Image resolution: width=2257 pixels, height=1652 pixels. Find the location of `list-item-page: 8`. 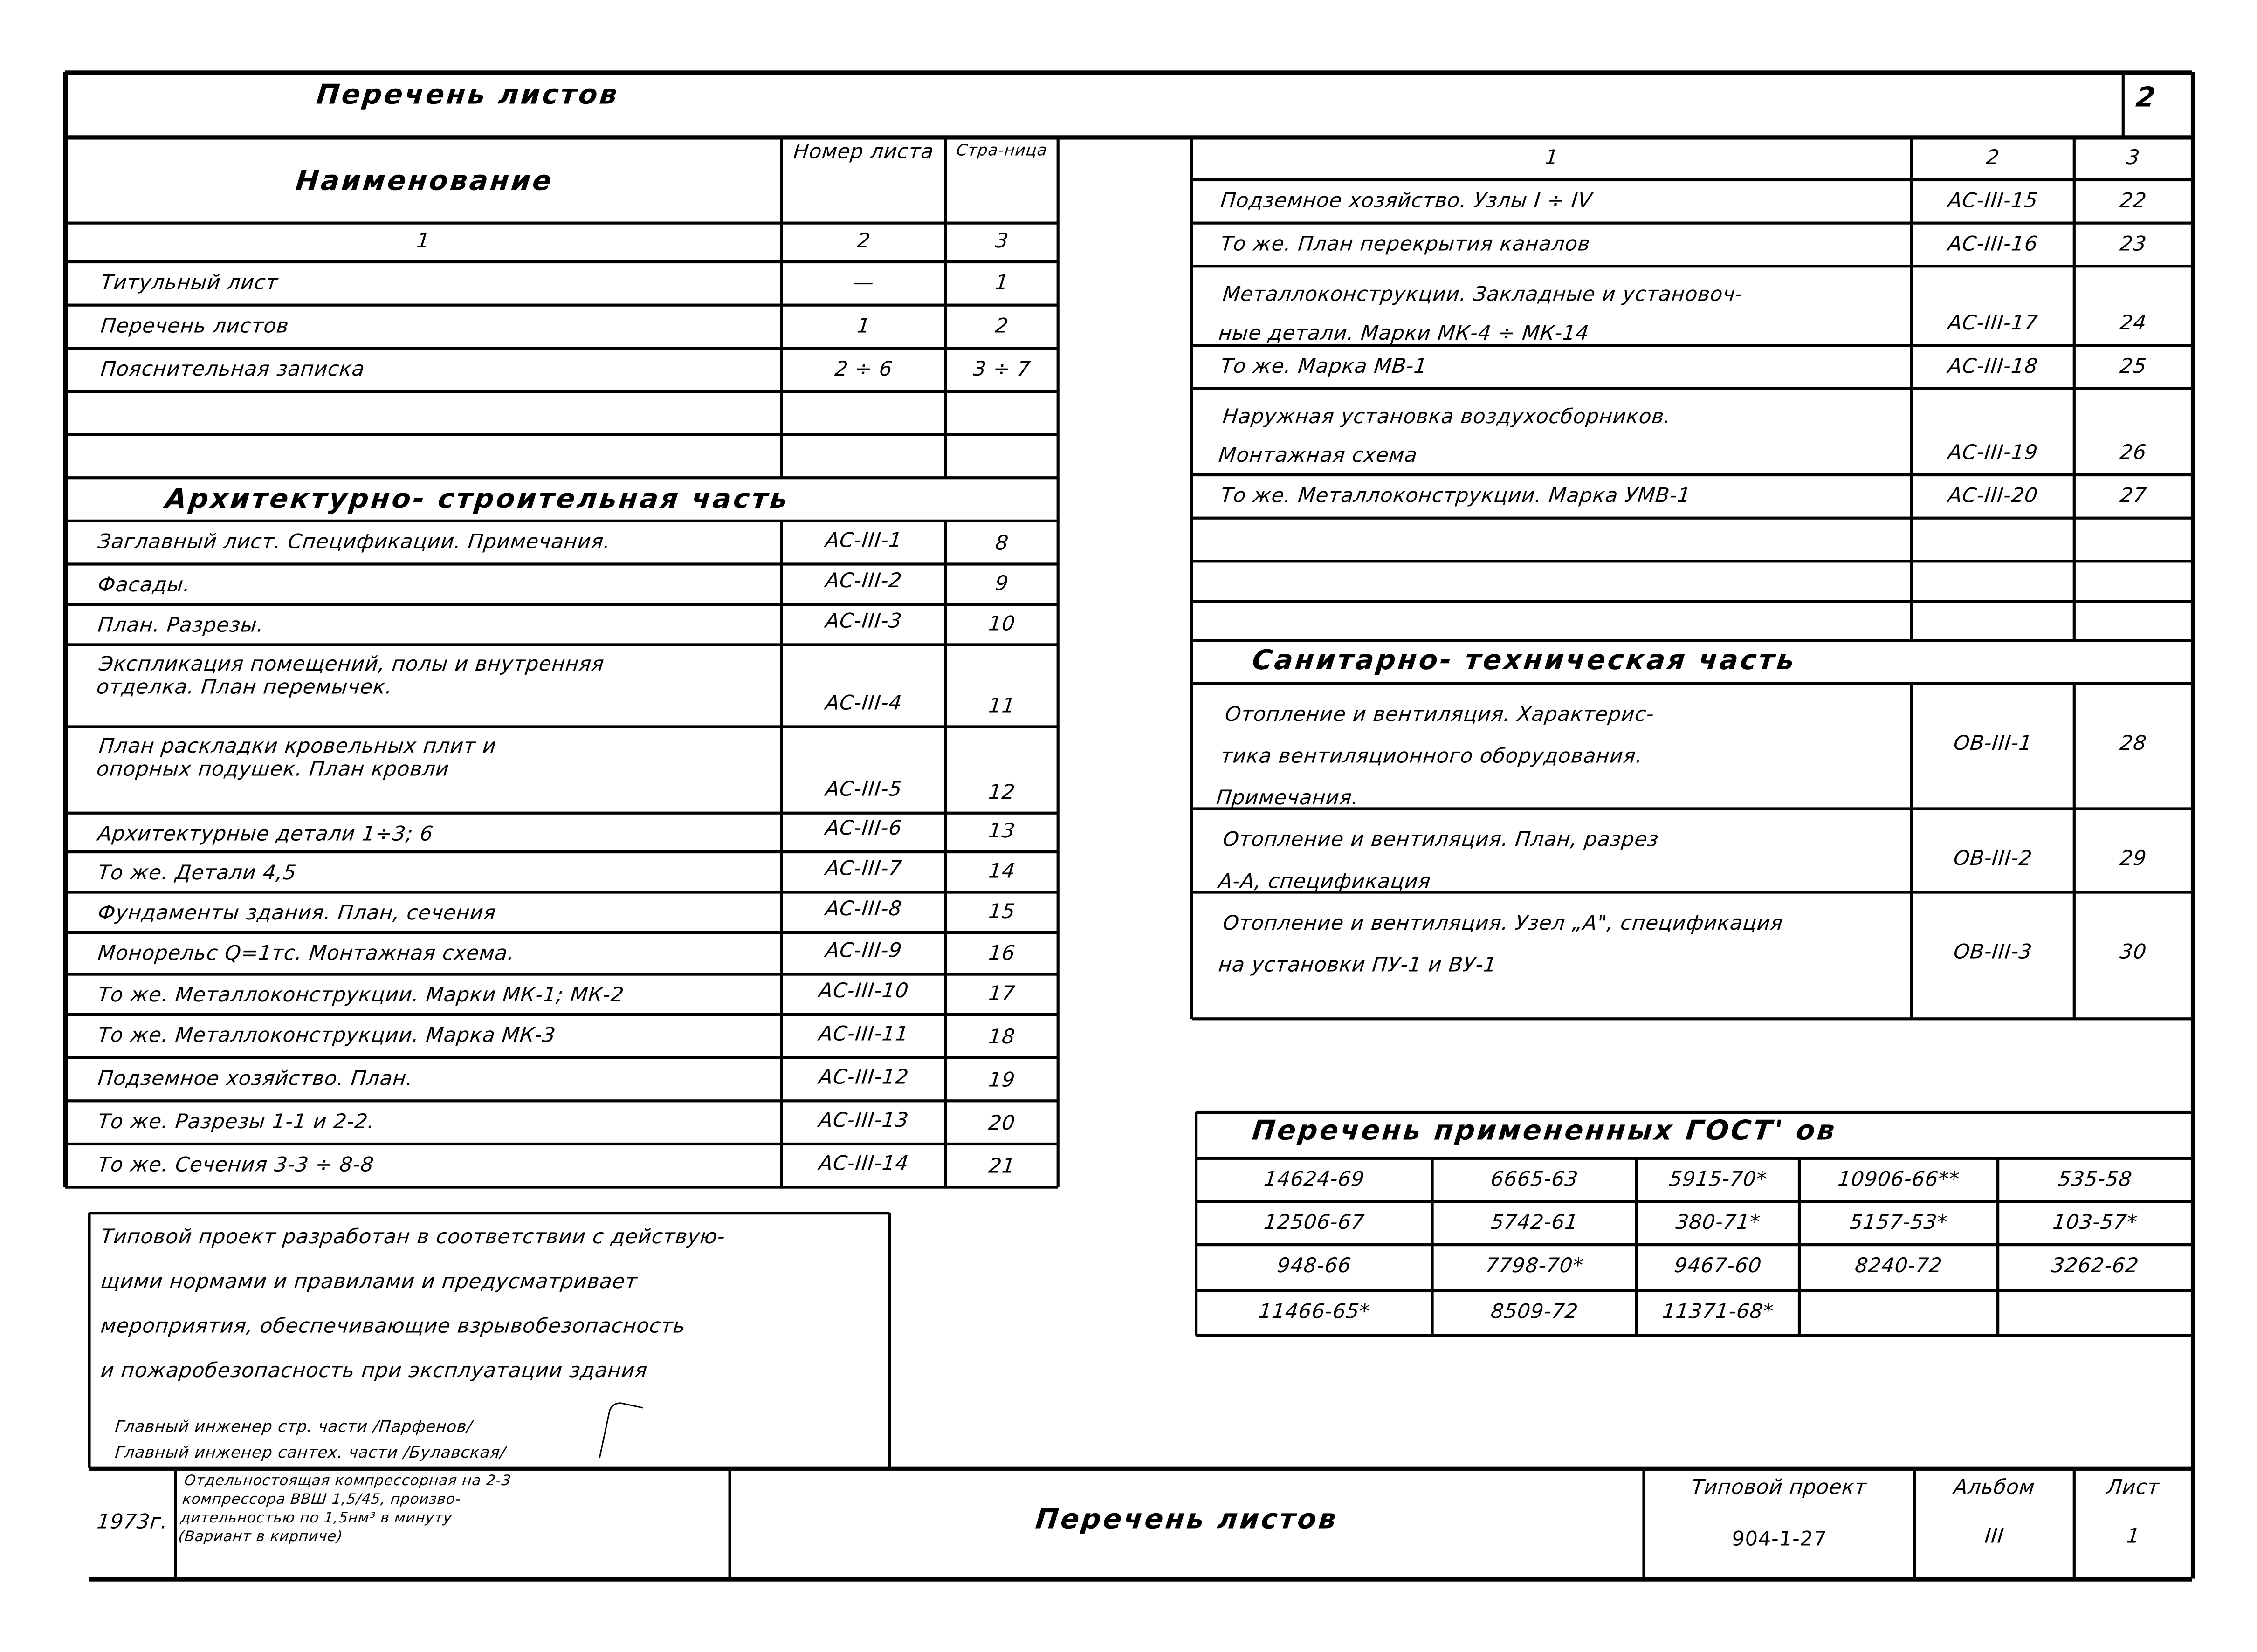

list-item-page: 8 is located at coordinates (1002, 543).